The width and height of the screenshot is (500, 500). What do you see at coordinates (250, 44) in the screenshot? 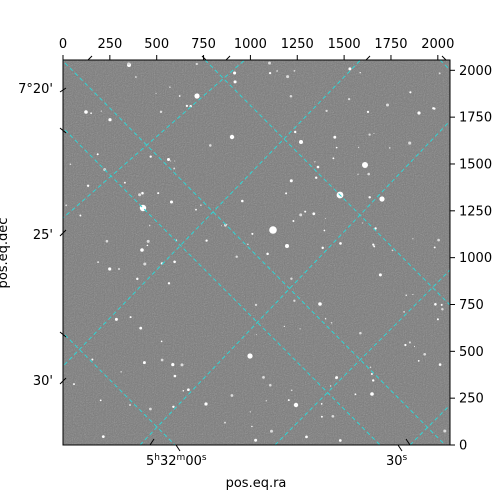
I see `top-tick-label: 1000` at bounding box center [250, 44].